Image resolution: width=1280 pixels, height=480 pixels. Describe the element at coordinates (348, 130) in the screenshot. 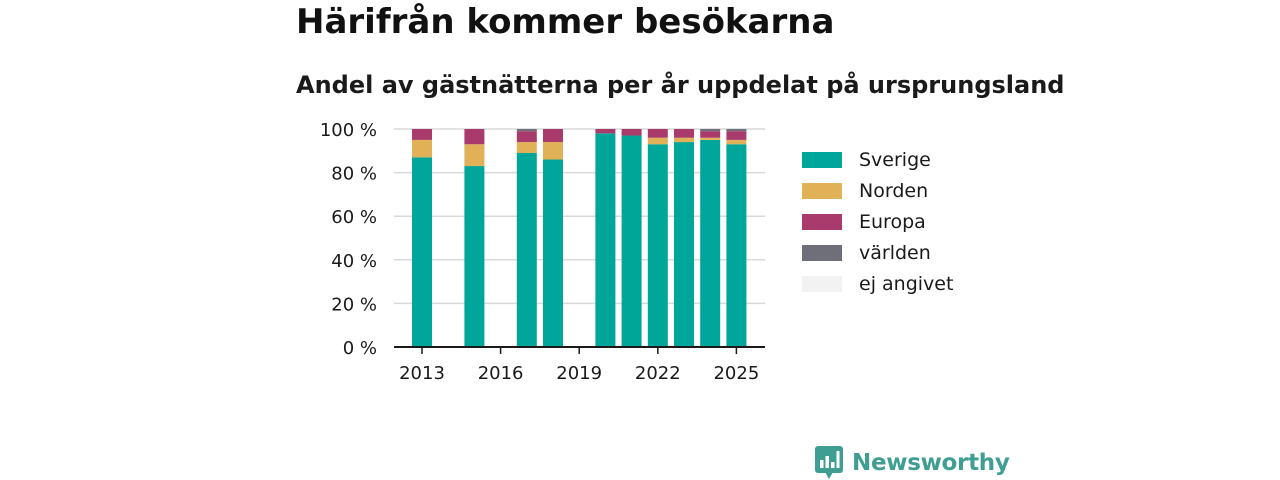

I see `y-tick-label: 100 %` at that location.